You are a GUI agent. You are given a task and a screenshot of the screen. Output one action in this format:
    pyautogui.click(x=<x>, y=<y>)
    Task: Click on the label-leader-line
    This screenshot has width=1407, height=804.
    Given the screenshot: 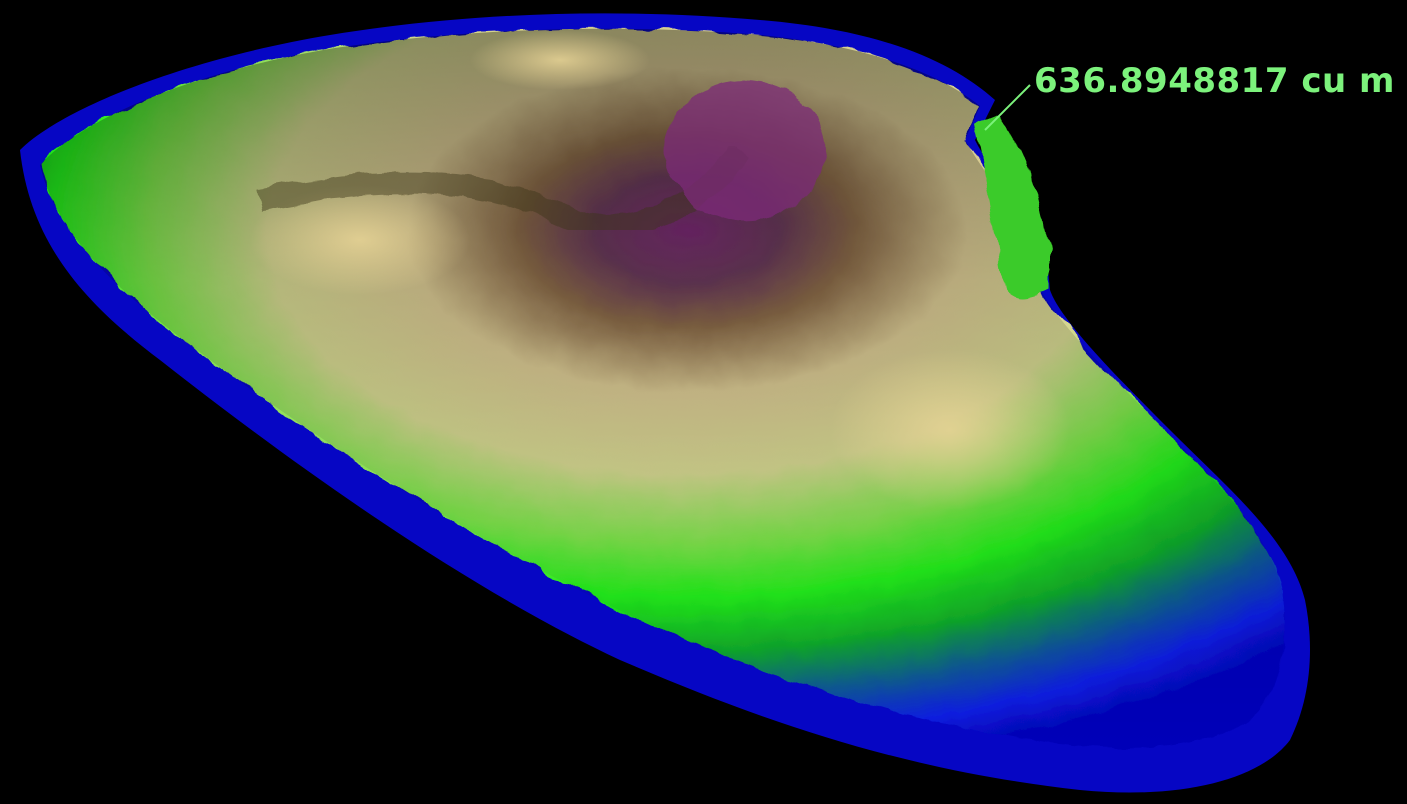 What is the action you would take?
    pyautogui.click(x=1007, y=107)
    